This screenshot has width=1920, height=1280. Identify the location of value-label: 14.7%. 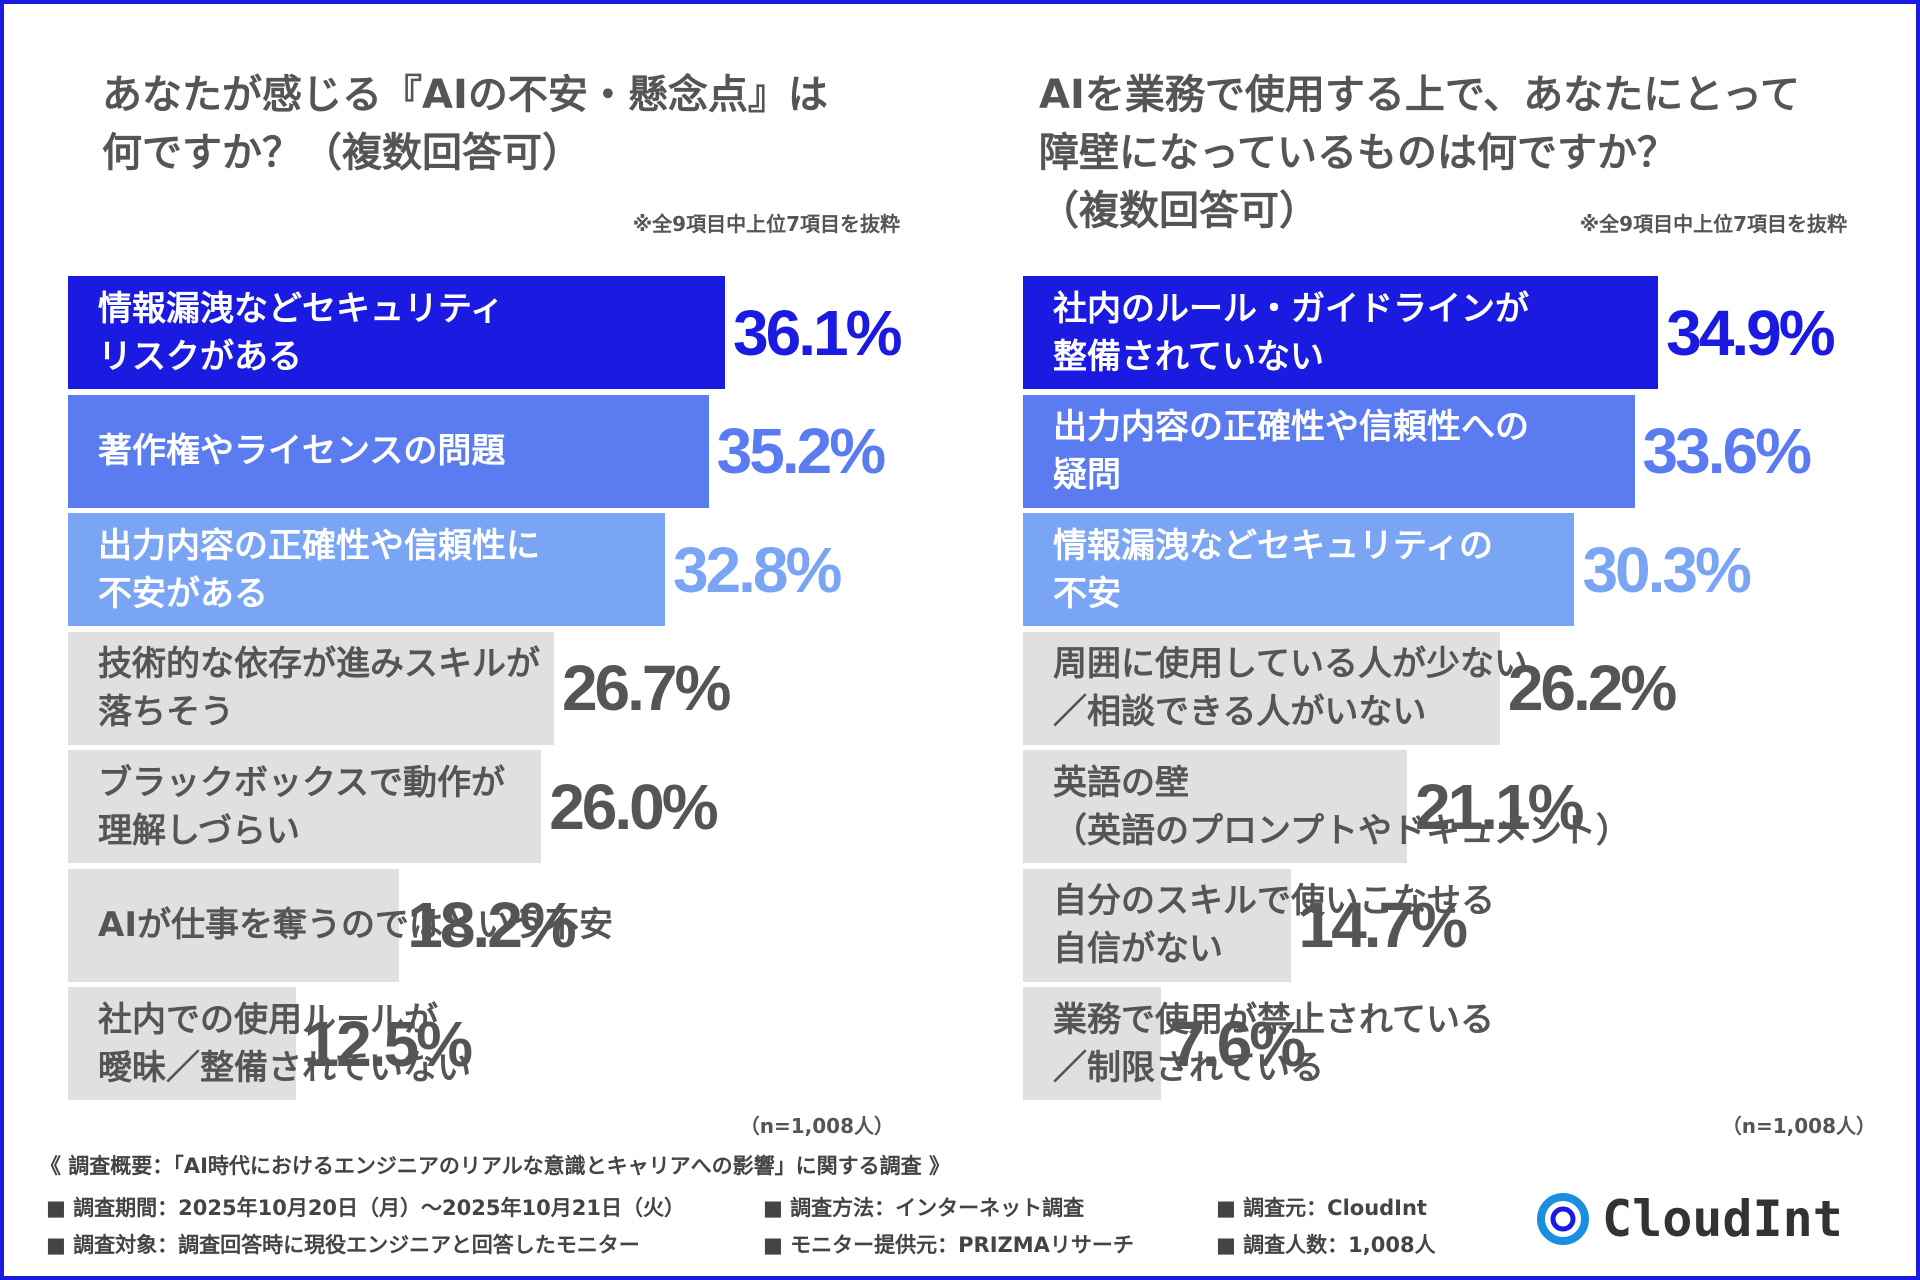
(1383, 925).